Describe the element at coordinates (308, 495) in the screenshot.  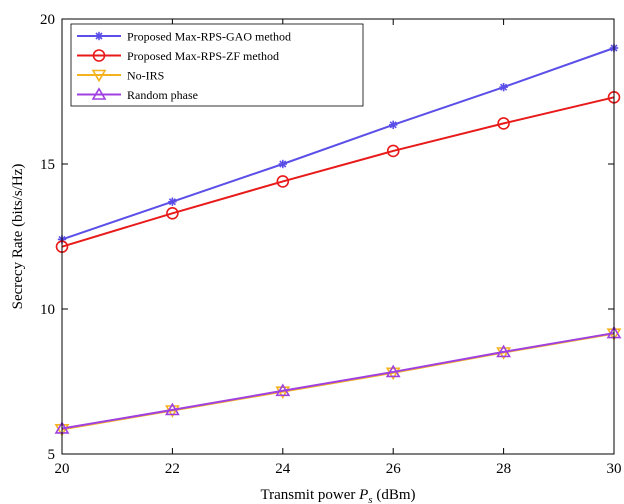
I see `x-axis-label-text: Transmit power` at that location.